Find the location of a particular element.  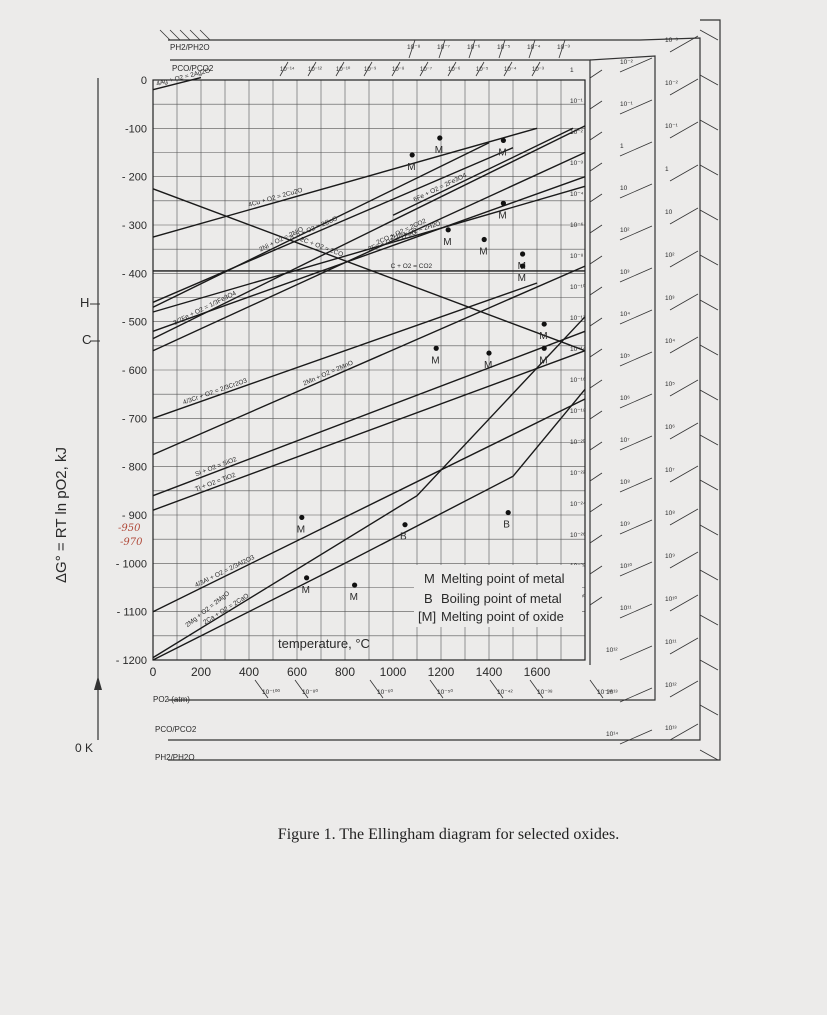

top-scale-h2: PH2/PH2O is located at coordinates (190, 47).